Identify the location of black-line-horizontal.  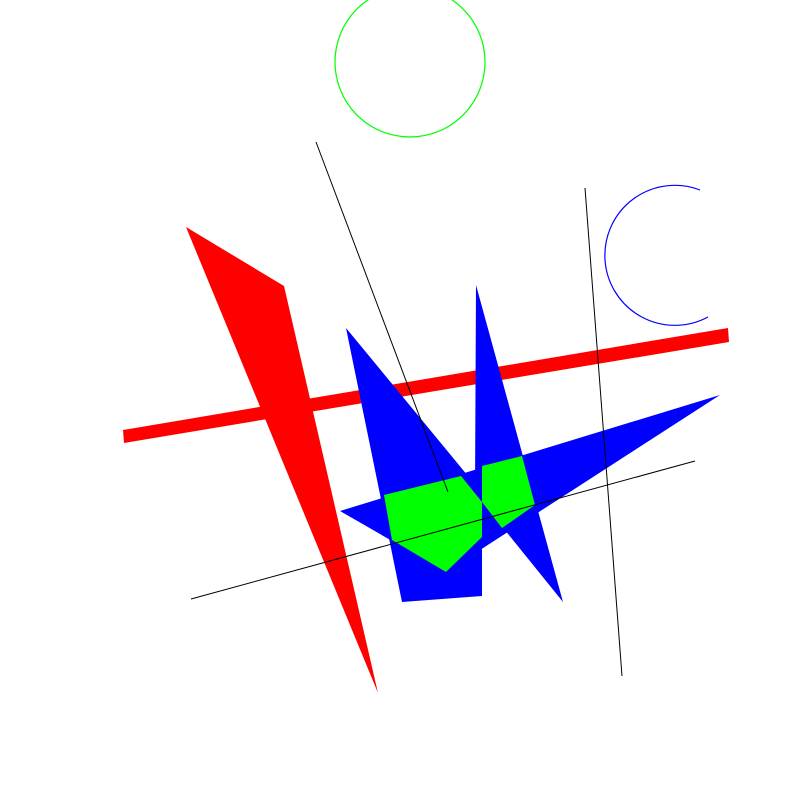
(443, 530).